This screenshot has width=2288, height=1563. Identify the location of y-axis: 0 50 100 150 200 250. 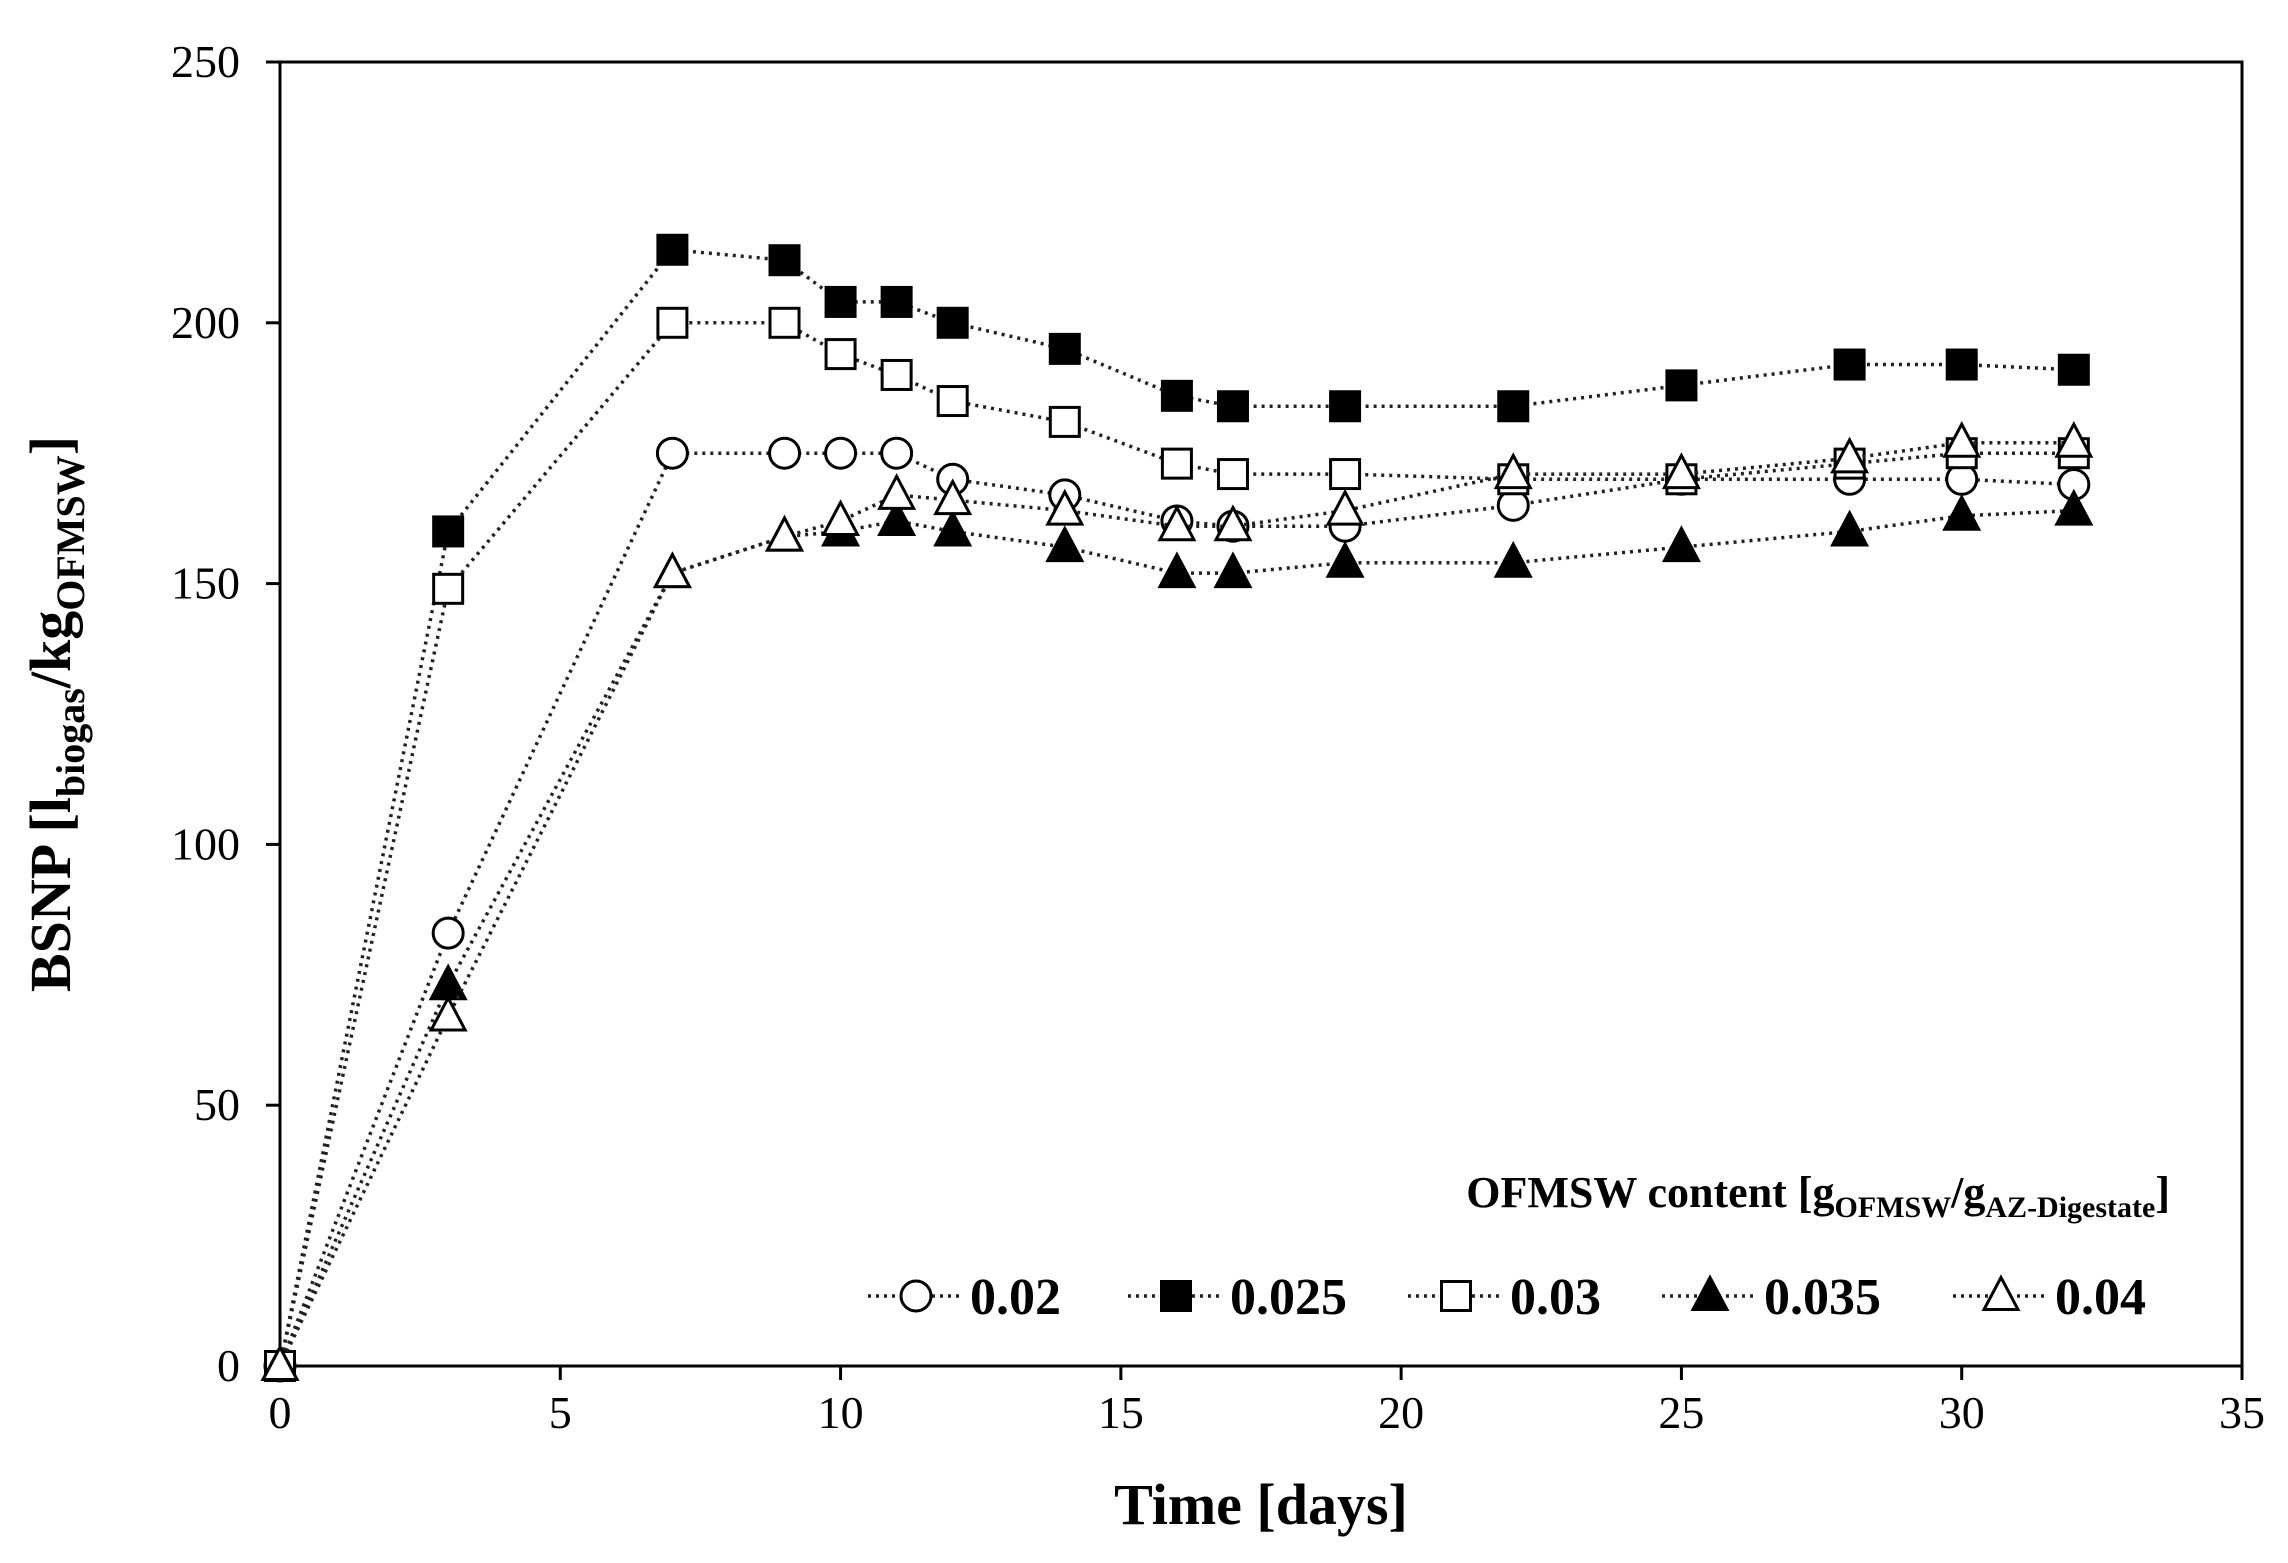
(225, 713).